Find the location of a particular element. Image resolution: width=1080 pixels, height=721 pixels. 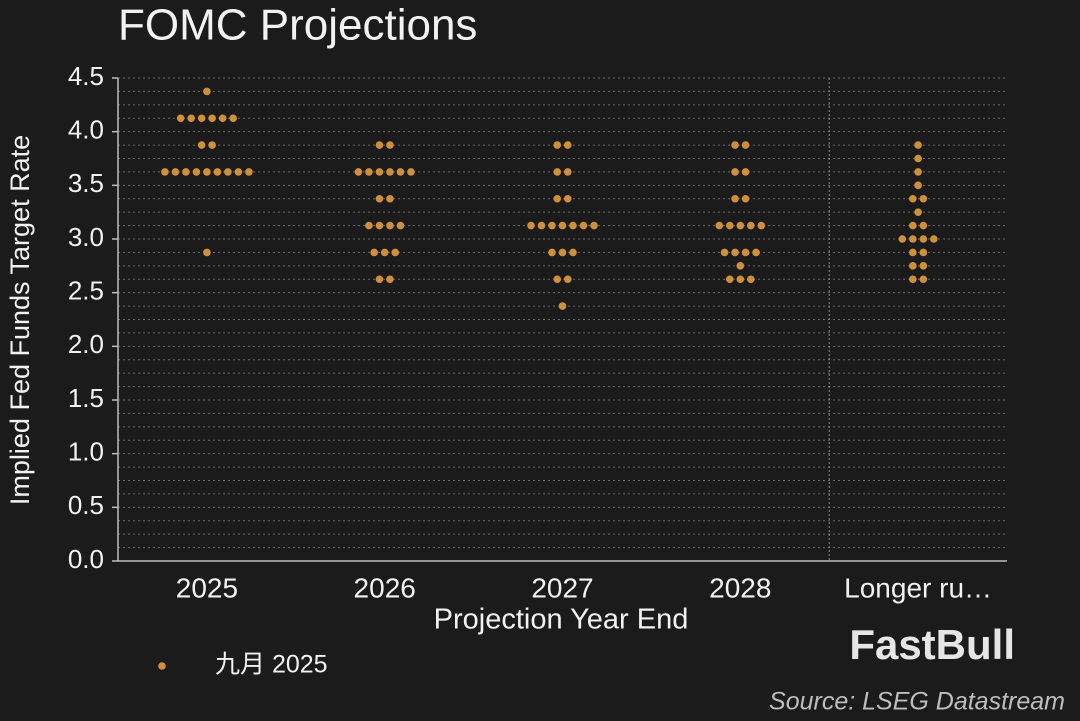

legend-label: 九月 2025 is located at coordinates (271, 665).